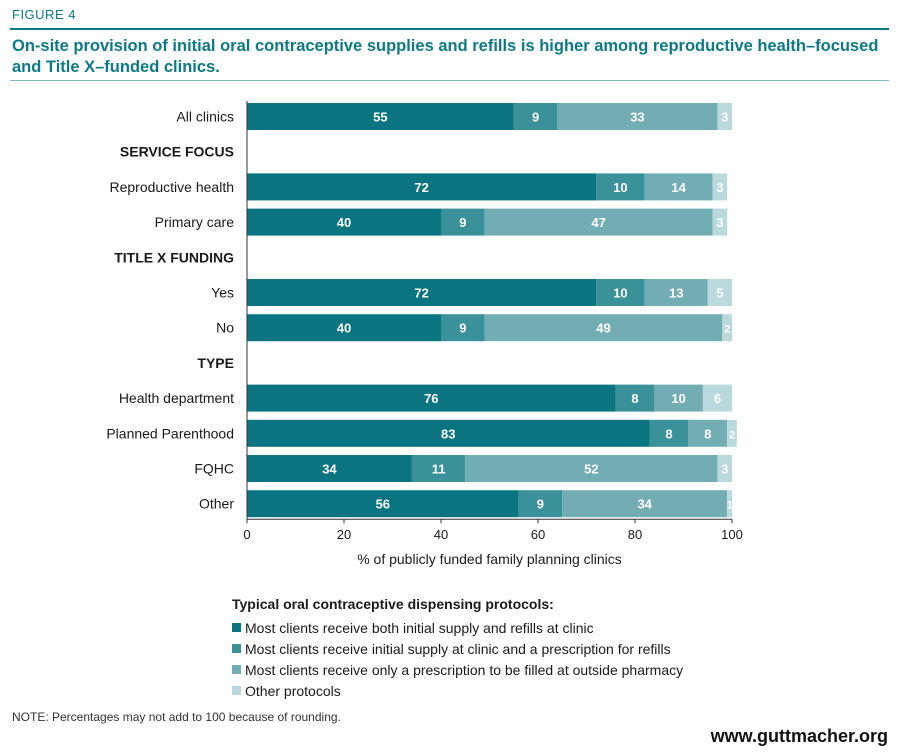 Image resolution: width=900 pixels, height=753 pixels. I want to click on data-label: 76, so click(431, 398).